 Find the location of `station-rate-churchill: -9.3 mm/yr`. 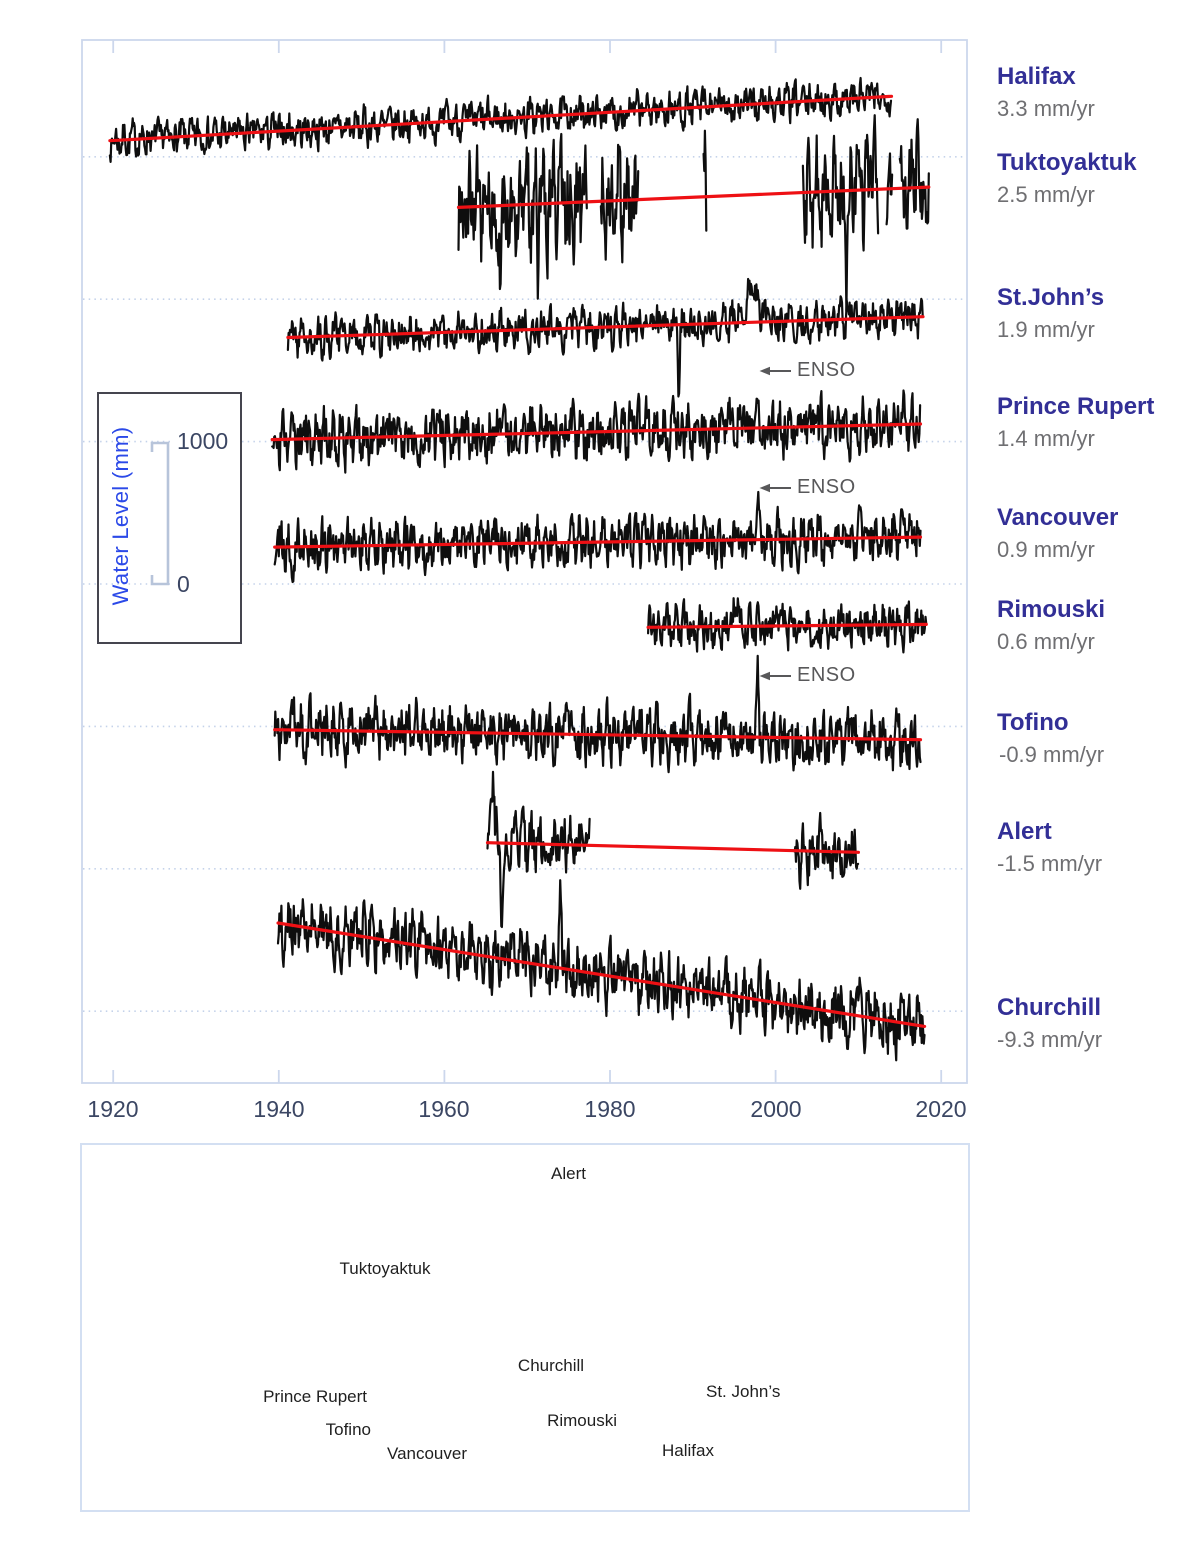

station-rate-churchill: -9.3 mm/yr is located at coordinates (1050, 1039).